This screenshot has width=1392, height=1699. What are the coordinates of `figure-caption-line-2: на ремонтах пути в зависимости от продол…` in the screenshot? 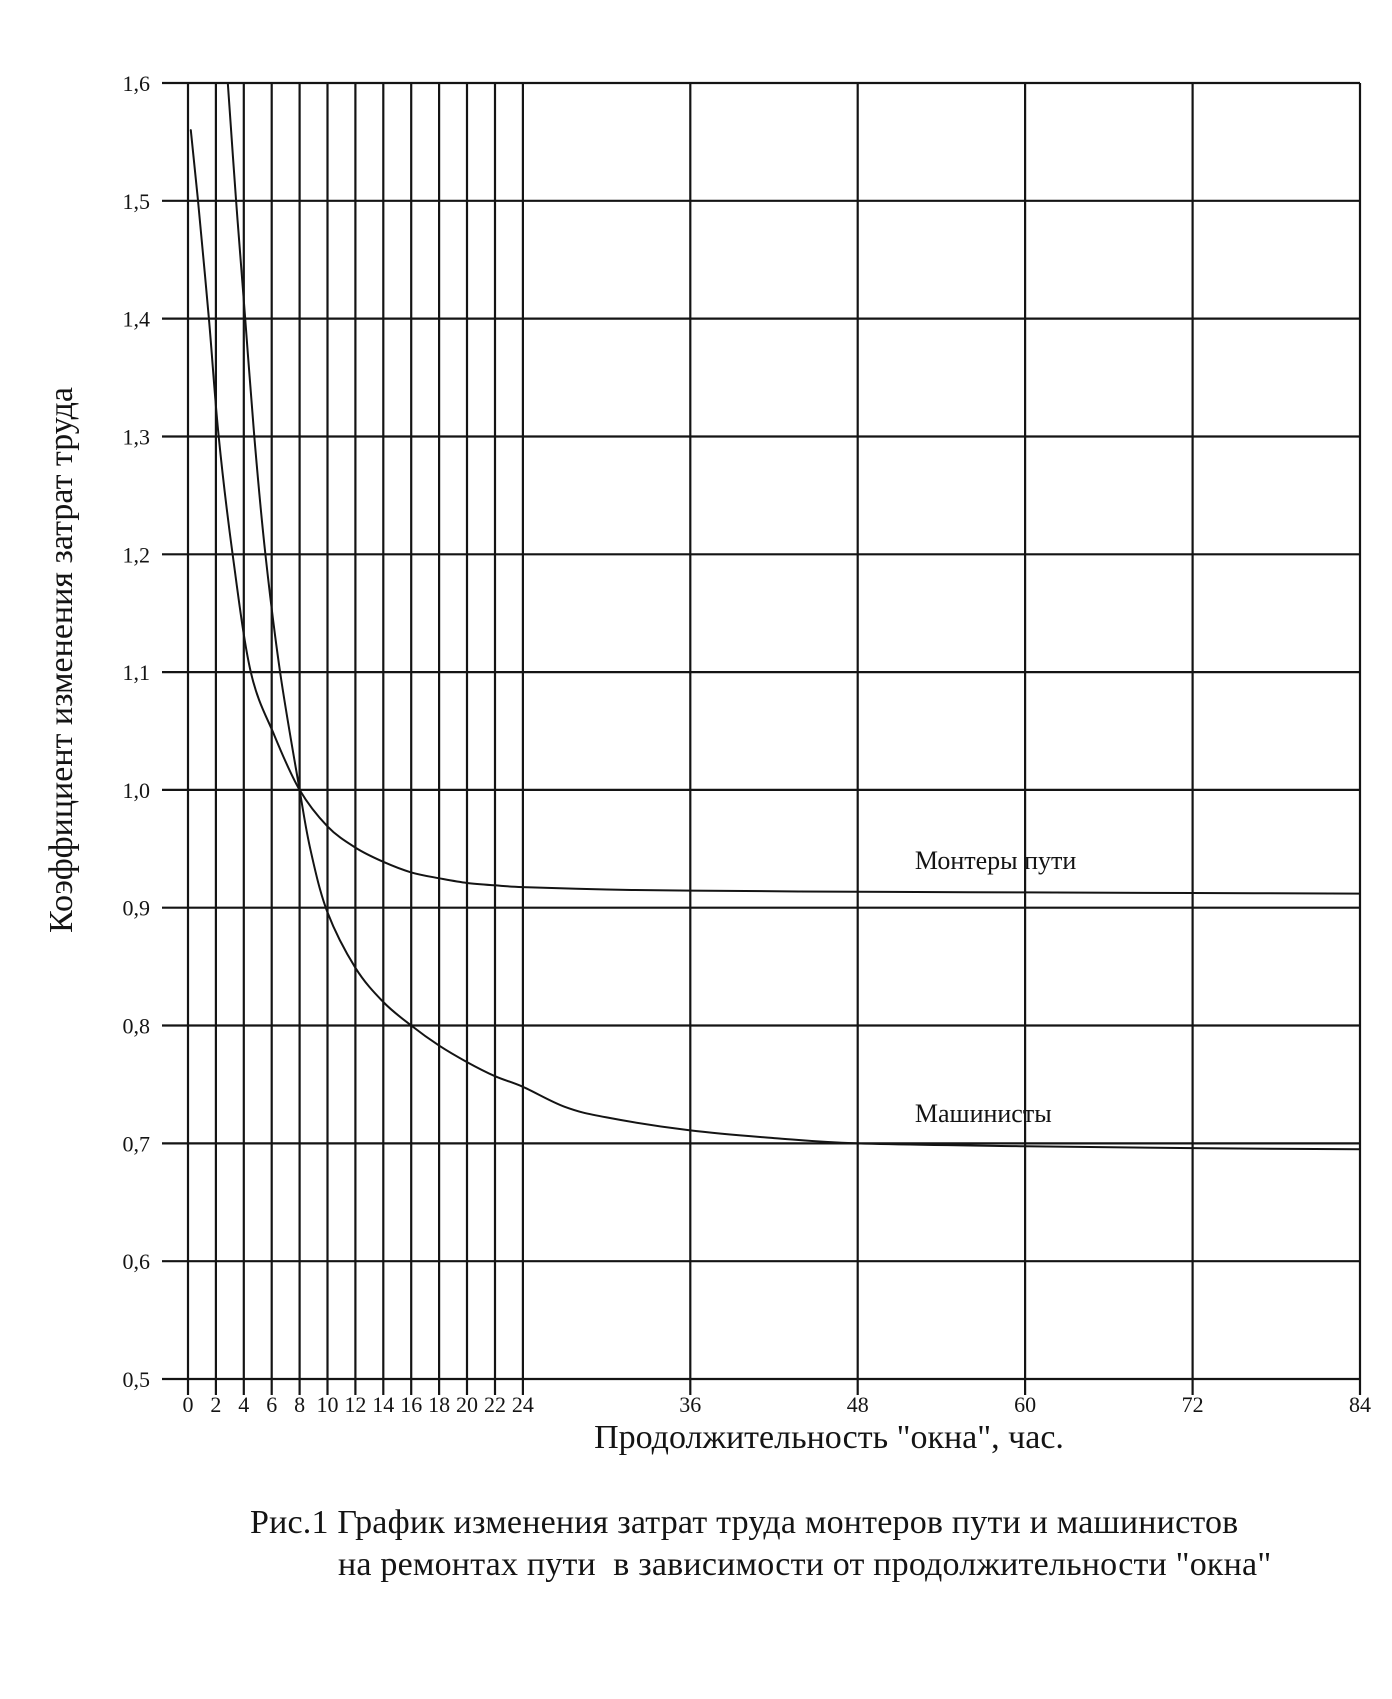 It's located at (805, 1564).